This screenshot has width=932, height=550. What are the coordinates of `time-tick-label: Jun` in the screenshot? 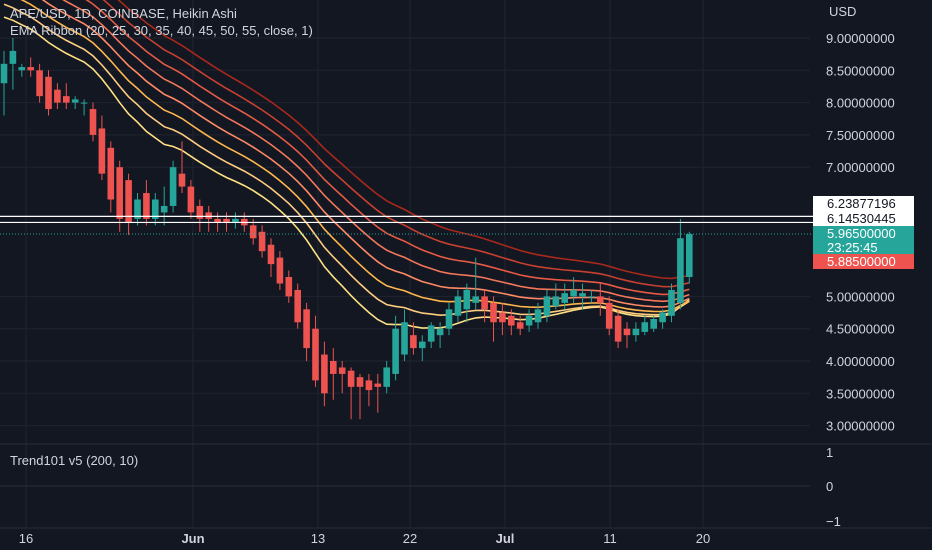 It's located at (192, 538).